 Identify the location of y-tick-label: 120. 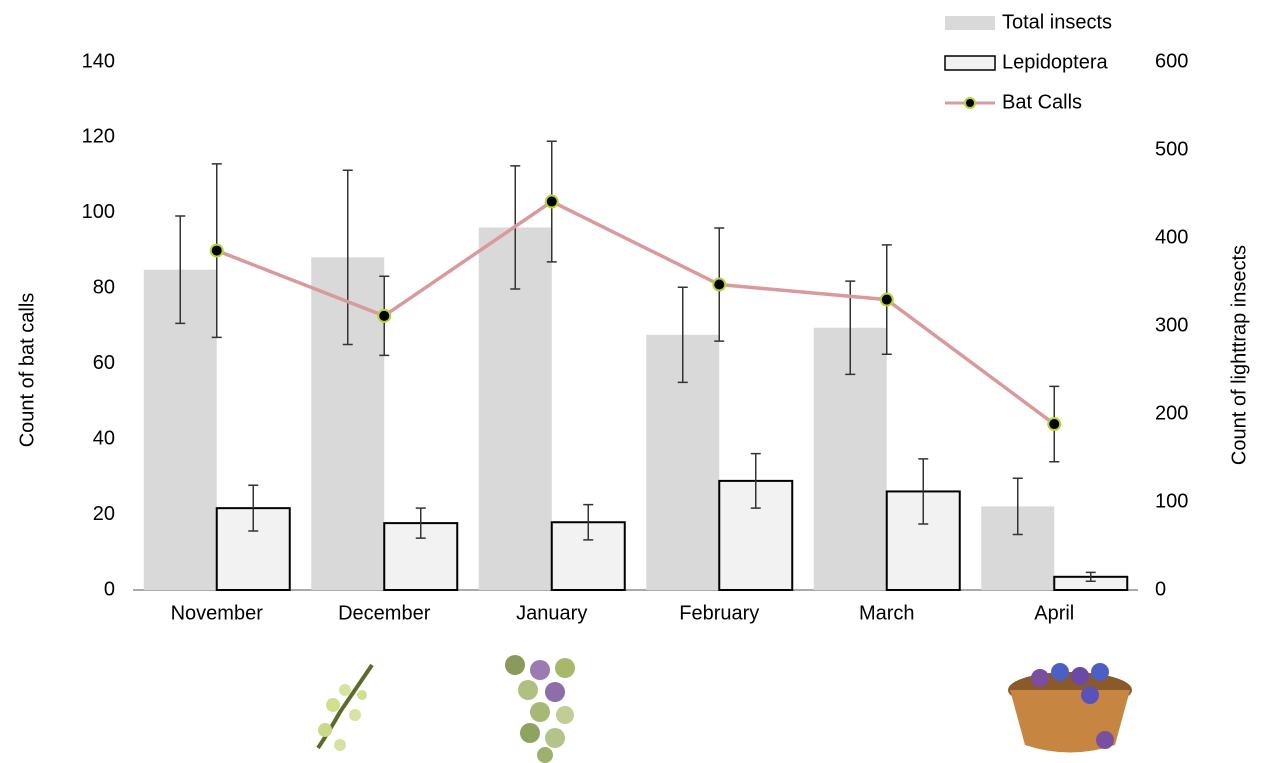
(98, 137).